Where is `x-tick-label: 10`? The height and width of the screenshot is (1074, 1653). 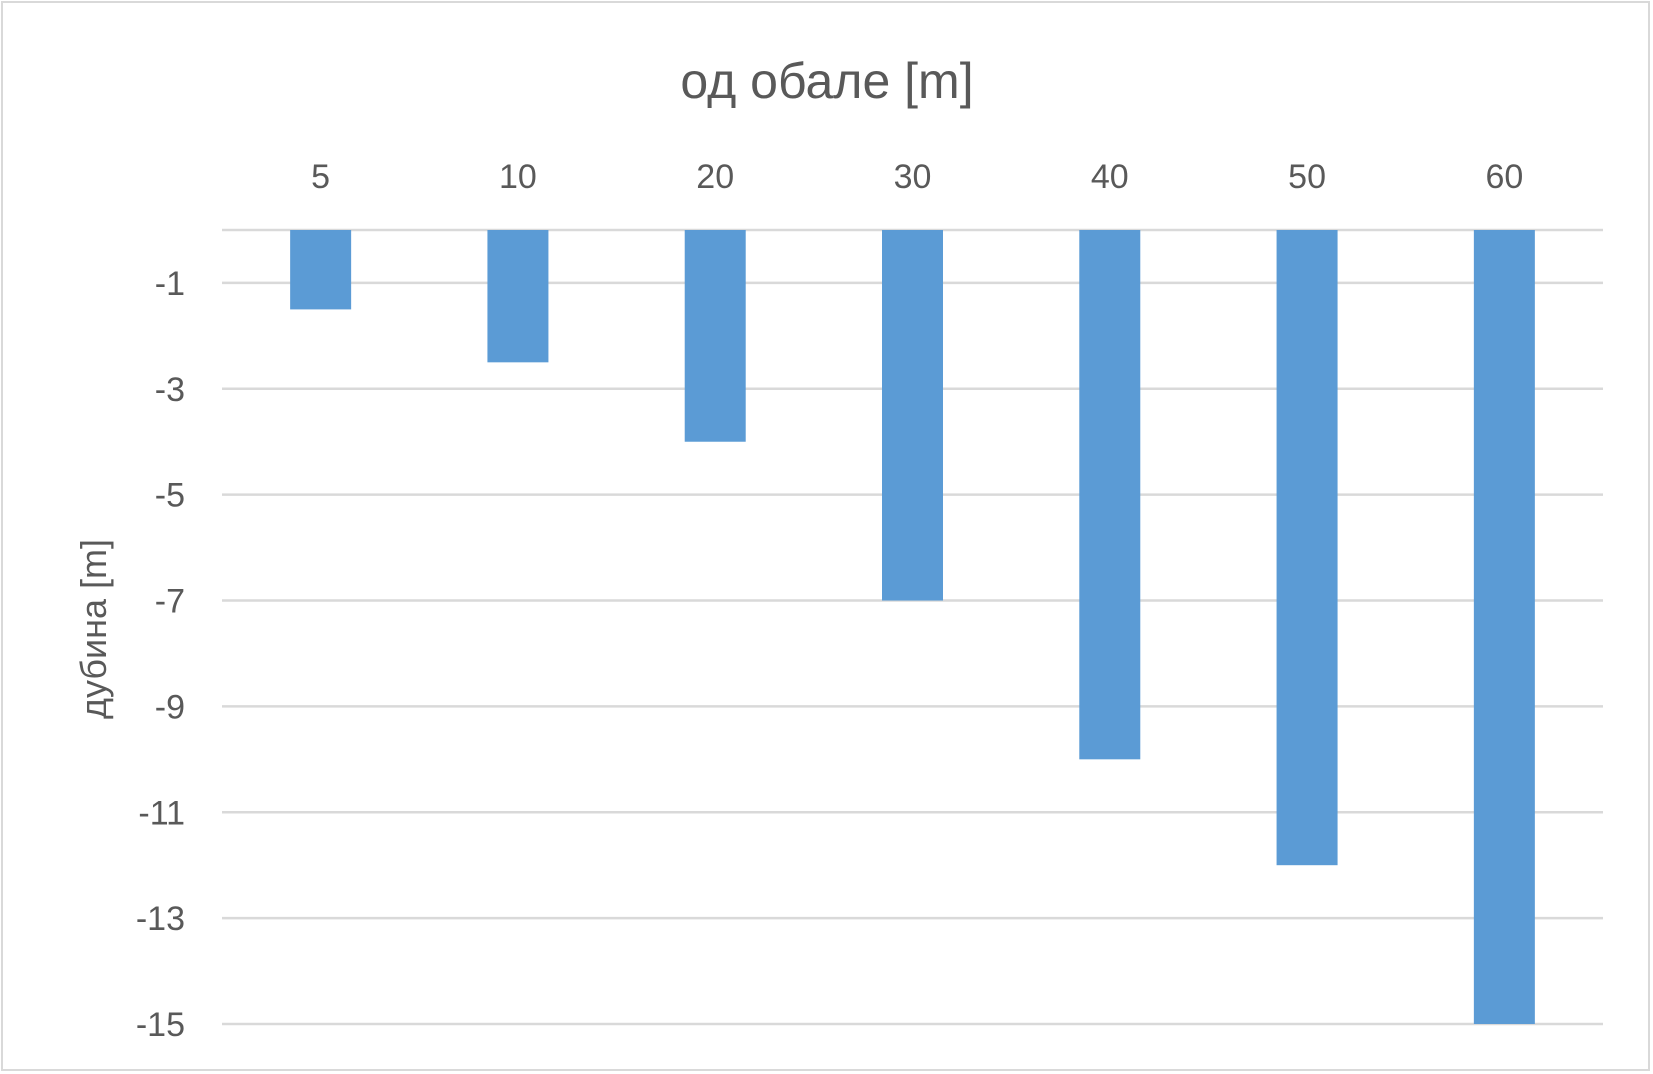
x-tick-label: 10 is located at coordinates (518, 177).